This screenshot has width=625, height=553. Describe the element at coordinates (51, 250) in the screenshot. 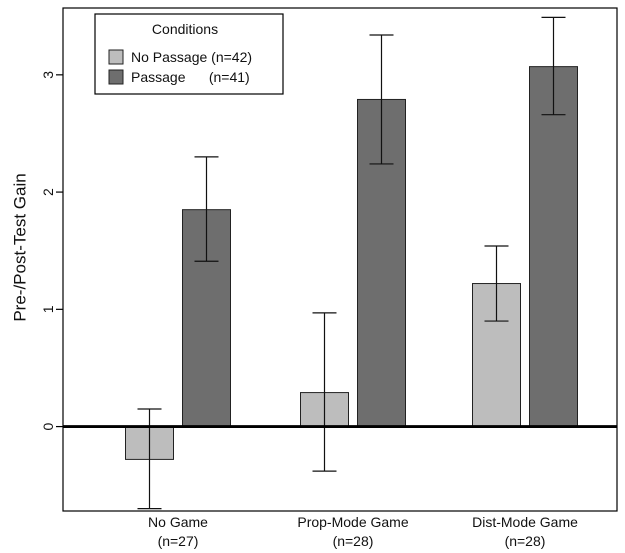

I see `y-axis: 0 1 2 3` at that location.